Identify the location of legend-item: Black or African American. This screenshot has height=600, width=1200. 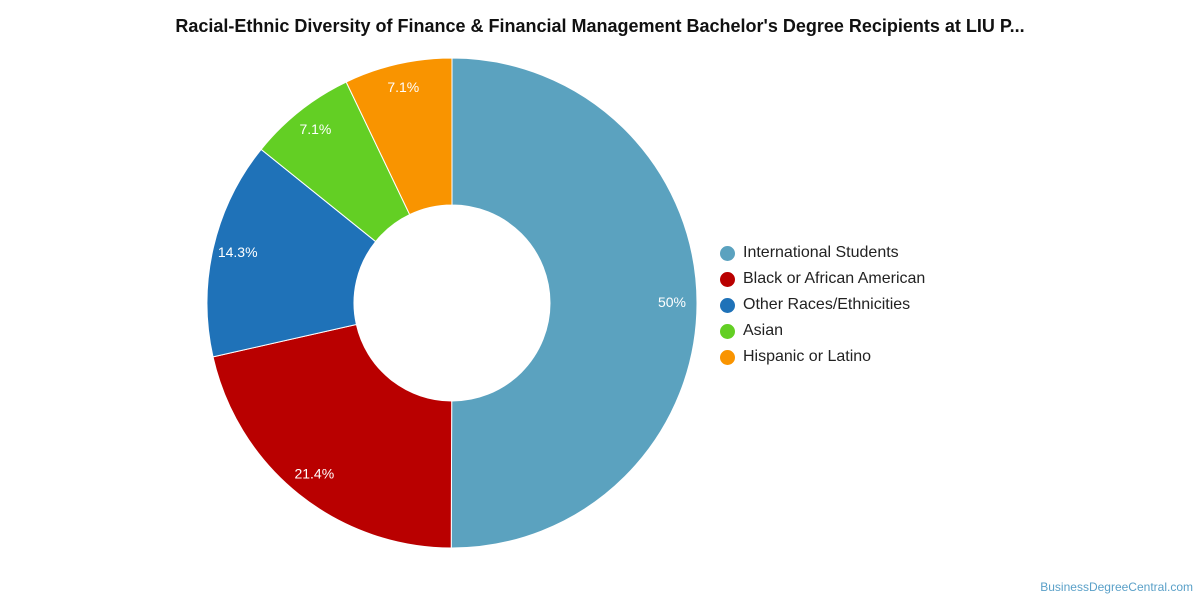
(822, 279).